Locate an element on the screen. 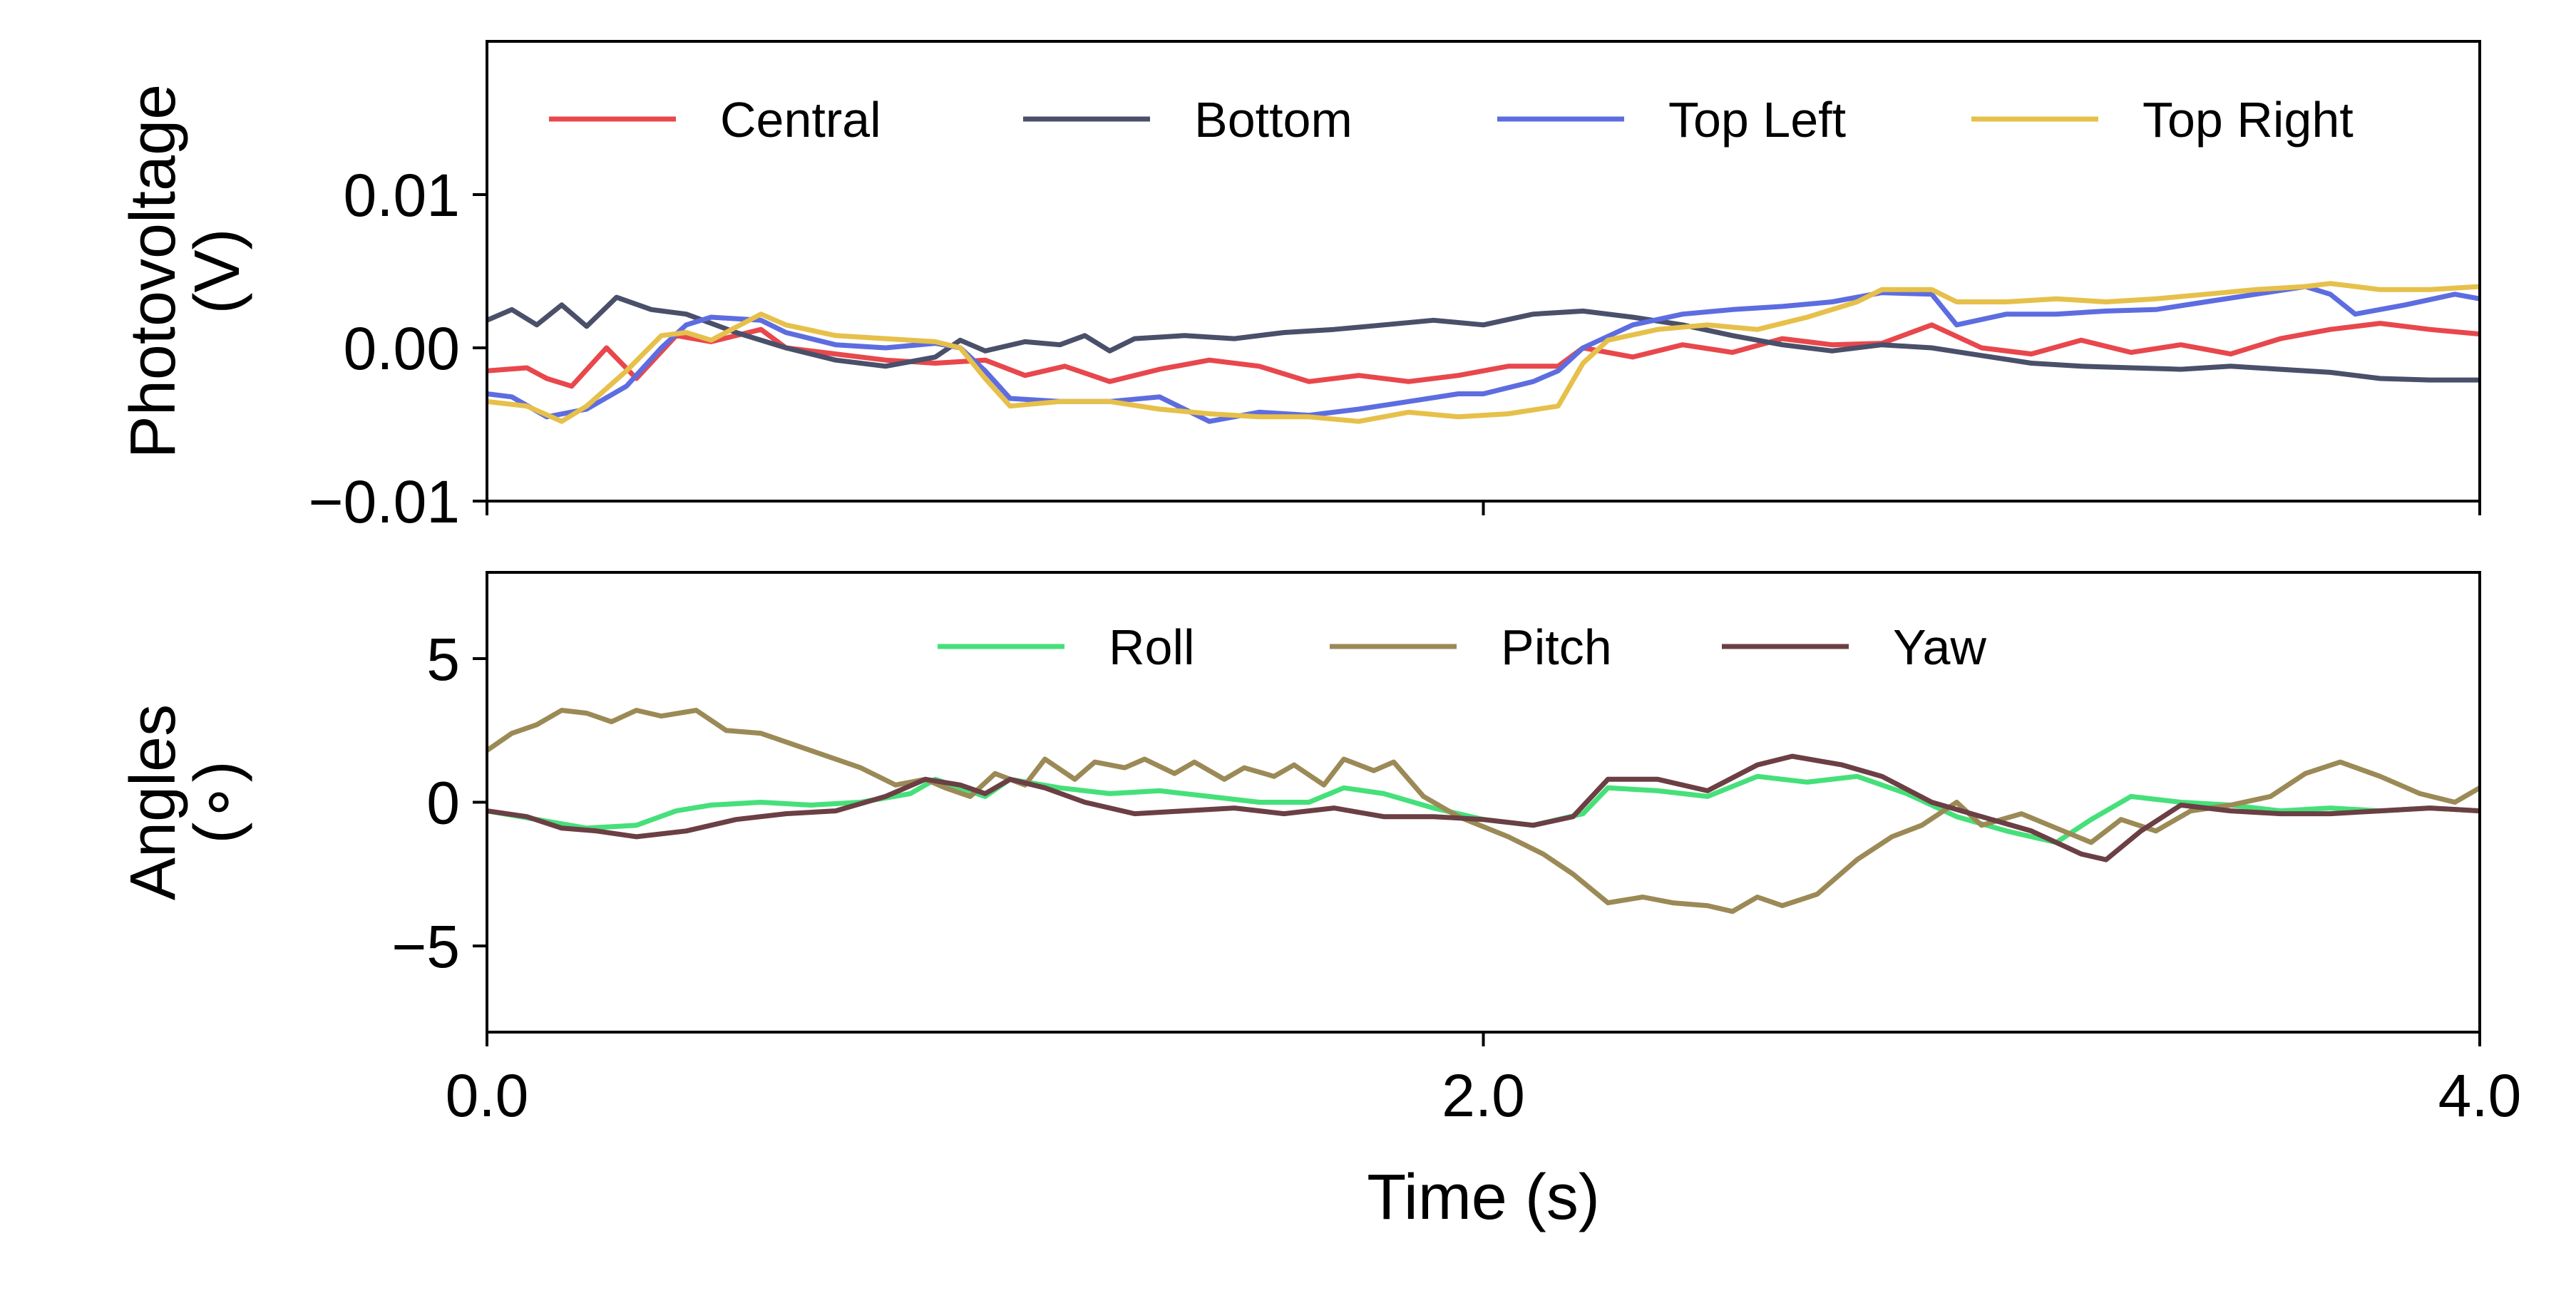 The width and height of the screenshot is (2576, 1293). y-axis-title: Angles(∘) is located at coordinates (185, 802).